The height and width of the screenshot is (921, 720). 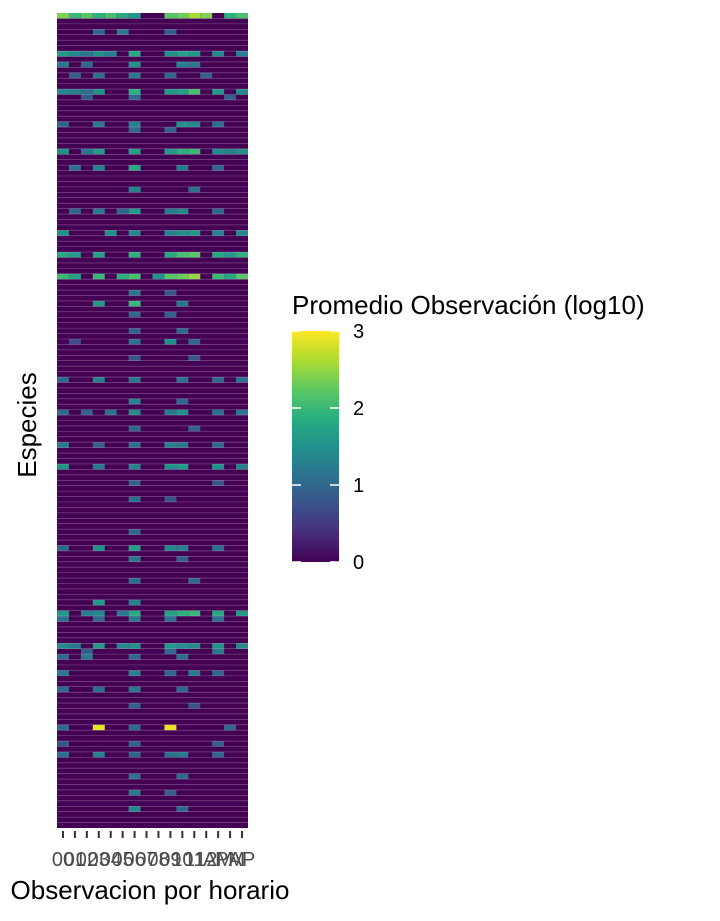 What do you see at coordinates (158, 860) in the screenshot?
I see `x-tick-label: 08` at bounding box center [158, 860].